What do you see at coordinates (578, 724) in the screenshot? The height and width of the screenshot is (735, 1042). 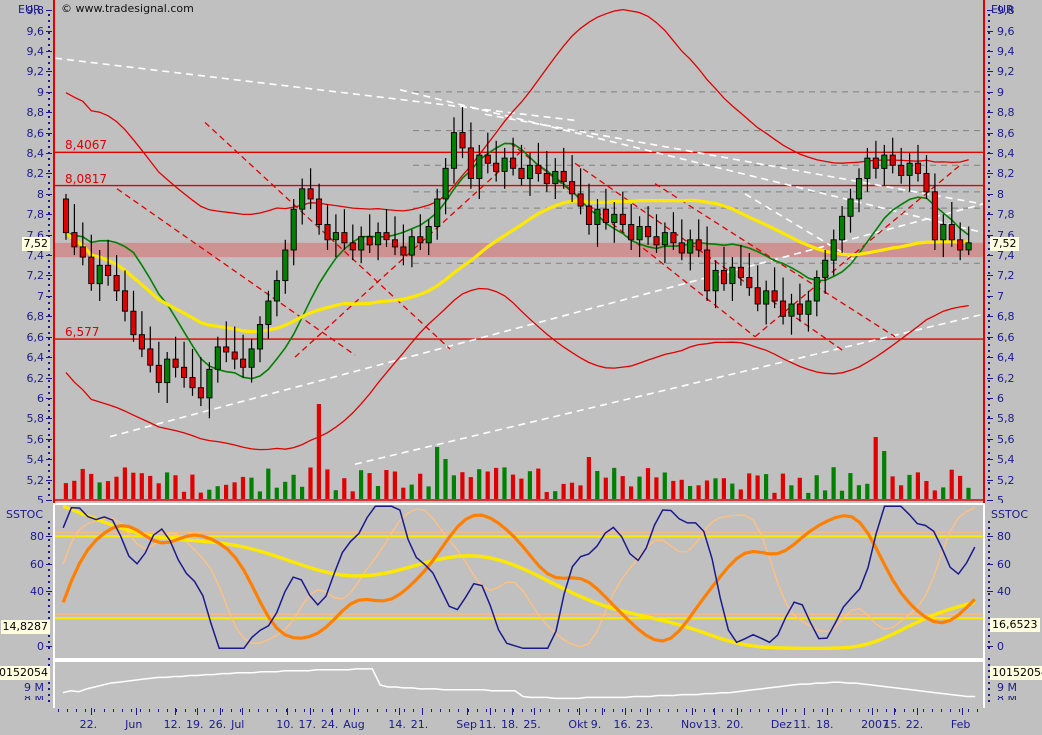 I see `date-label: Okt` at bounding box center [578, 724].